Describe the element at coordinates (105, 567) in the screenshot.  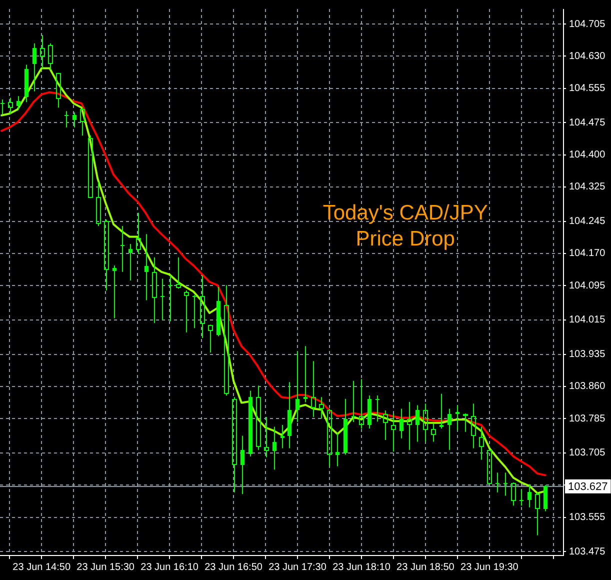
I see `x-tick-label: 23 Jun 15:30` at that location.